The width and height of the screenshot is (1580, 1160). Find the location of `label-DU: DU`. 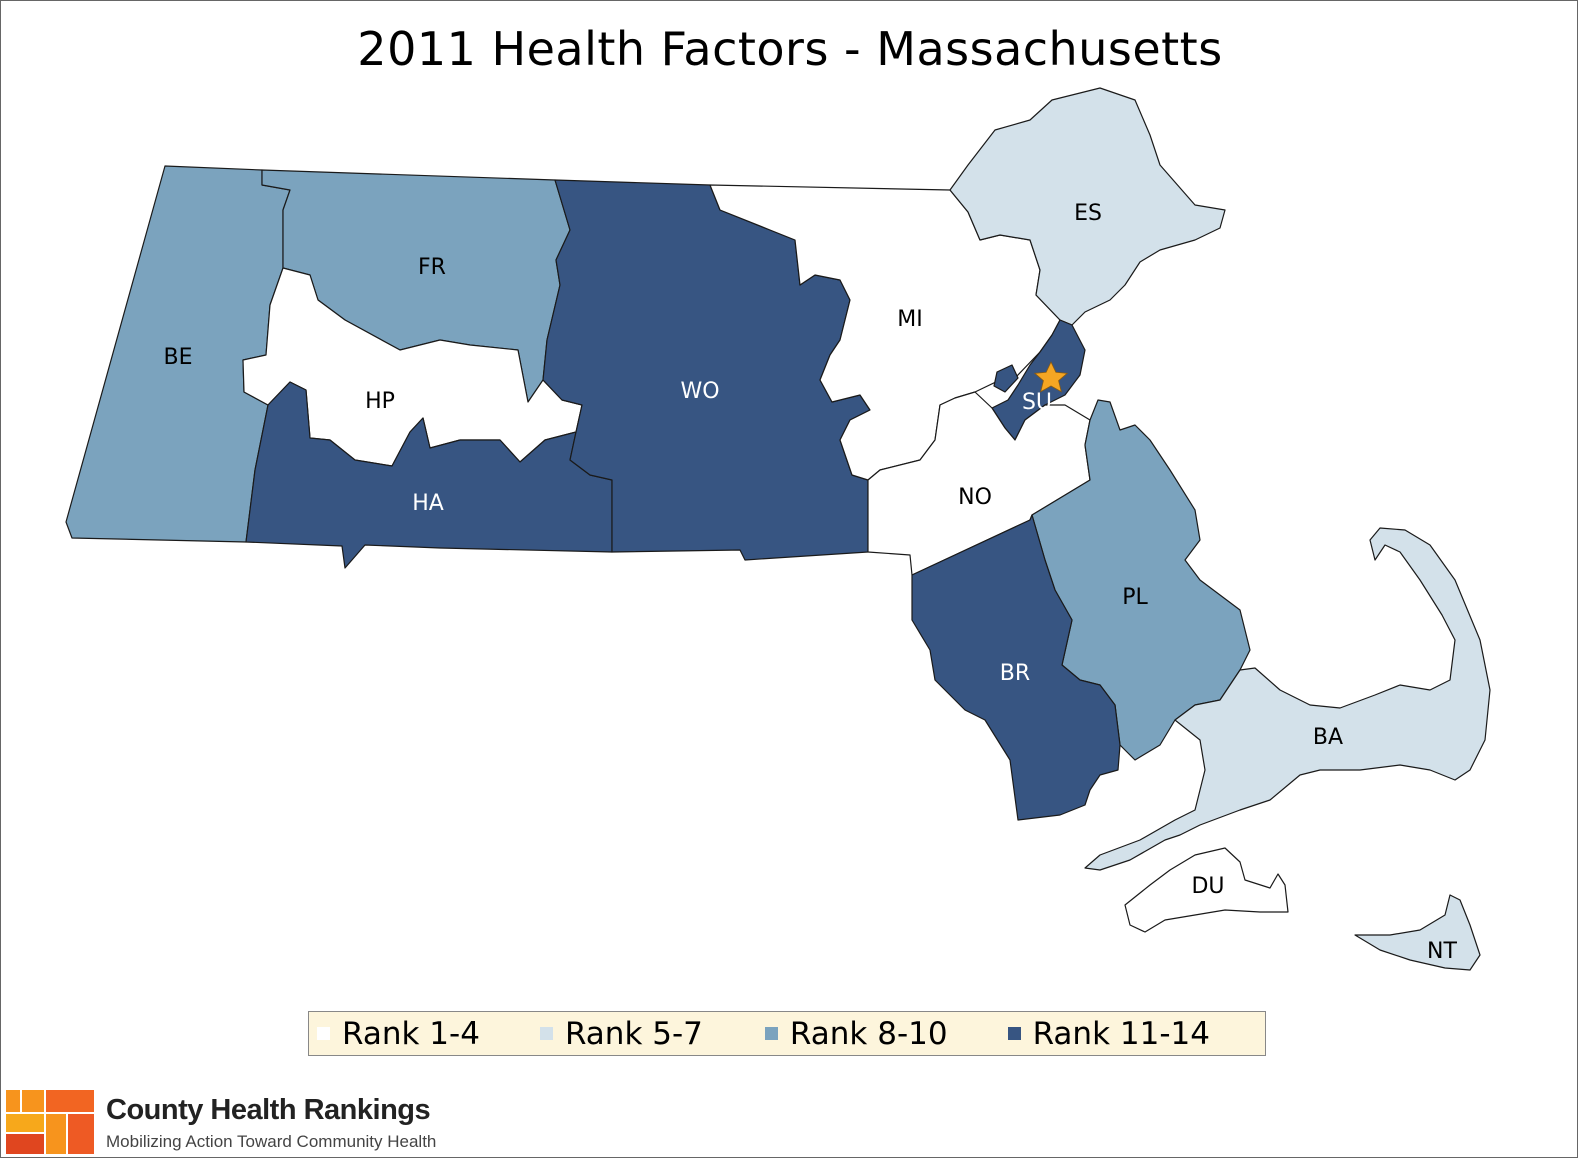

label-DU: DU is located at coordinates (1207, 886).